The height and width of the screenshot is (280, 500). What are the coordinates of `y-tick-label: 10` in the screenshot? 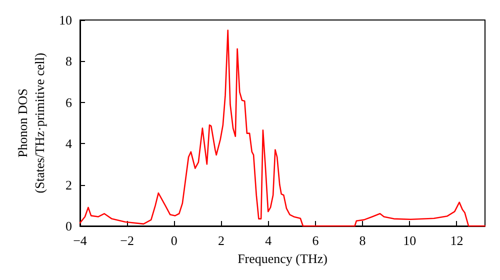 It's located at (65, 20).